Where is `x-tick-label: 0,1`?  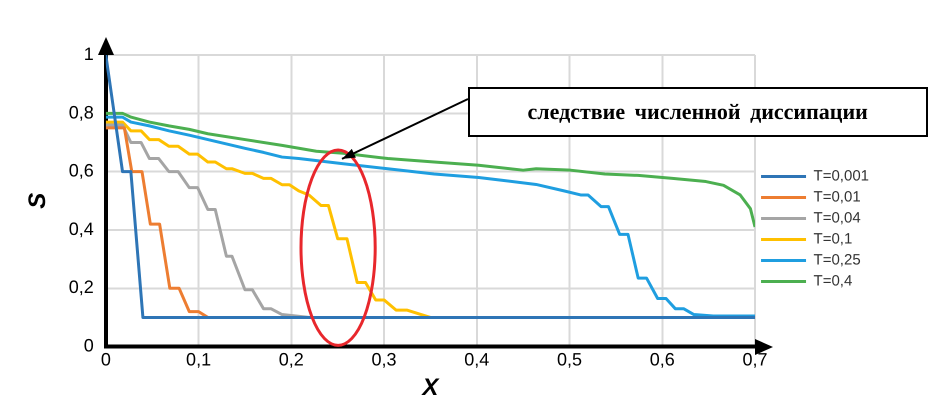 x-tick-label: 0,1 is located at coordinates (199, 359).